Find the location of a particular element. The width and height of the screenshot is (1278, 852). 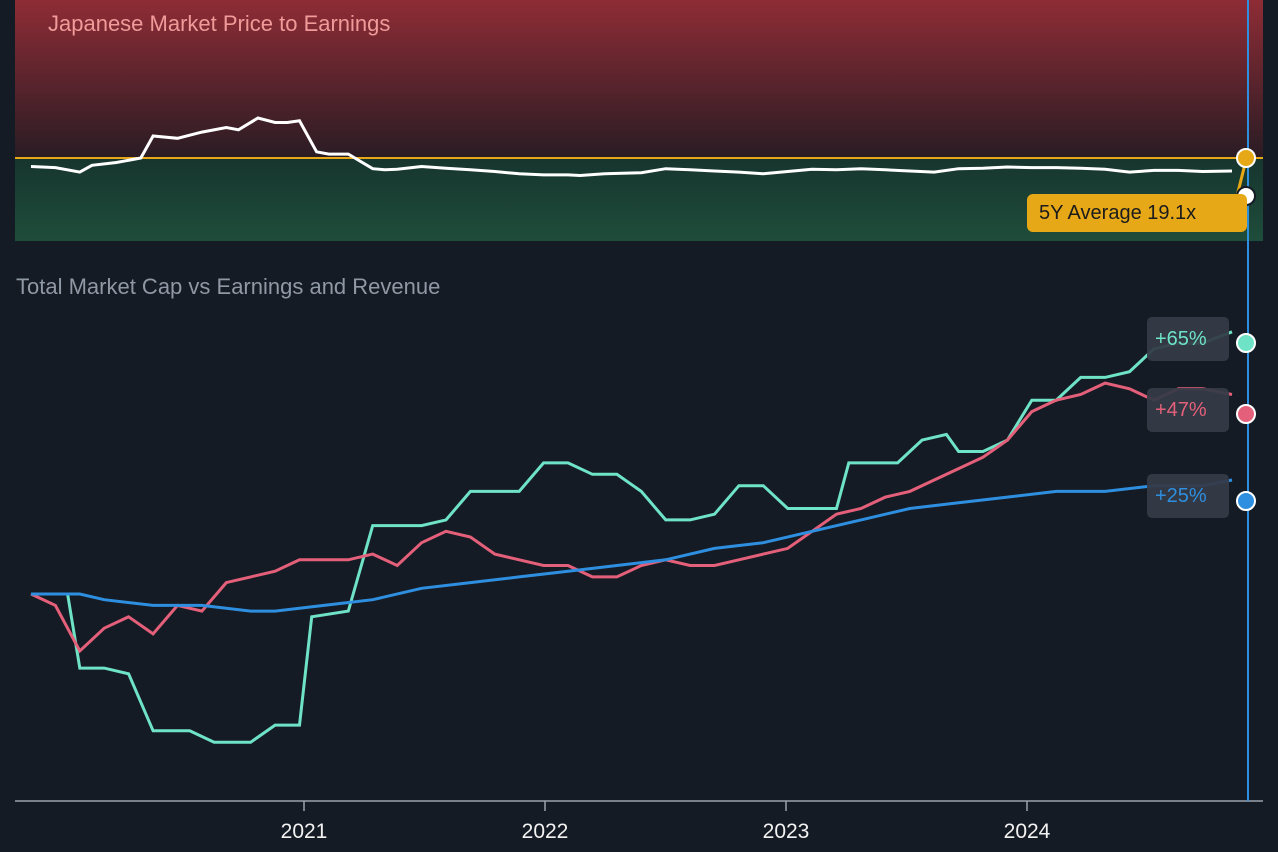

average-badge: 5Y Average 19.1x is located at coordinates (1137, 213).